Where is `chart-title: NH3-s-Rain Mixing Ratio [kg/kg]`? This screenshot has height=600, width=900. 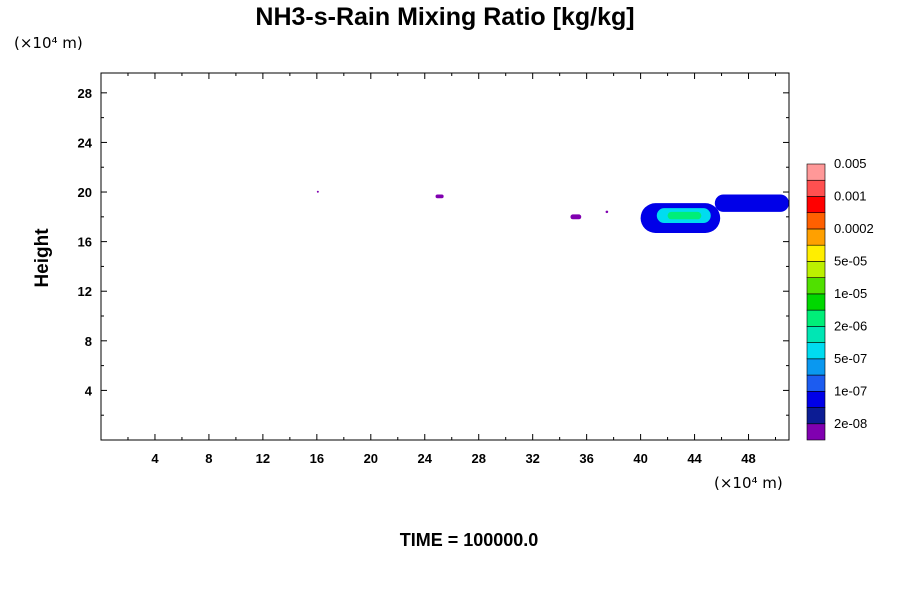 chart-title: NH3-s-Rain Mixing Ratio [kg/kg] is located at coordinates (445, 17).